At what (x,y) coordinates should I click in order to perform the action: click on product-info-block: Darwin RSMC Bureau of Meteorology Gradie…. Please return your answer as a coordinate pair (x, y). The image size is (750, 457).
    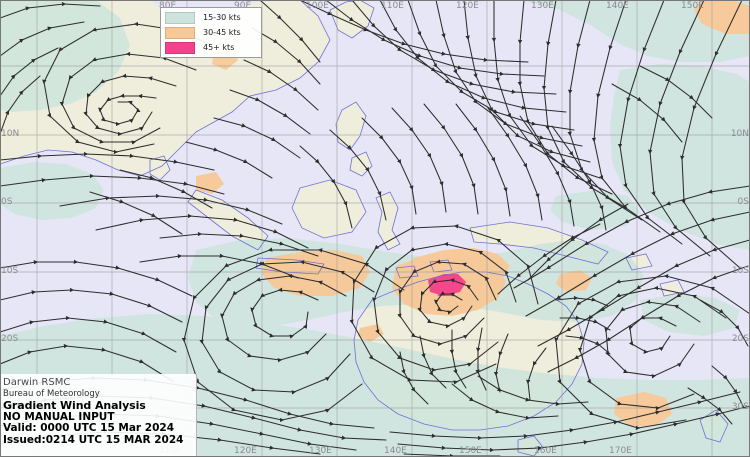
    Looking at the image, I should click on (98, 415).